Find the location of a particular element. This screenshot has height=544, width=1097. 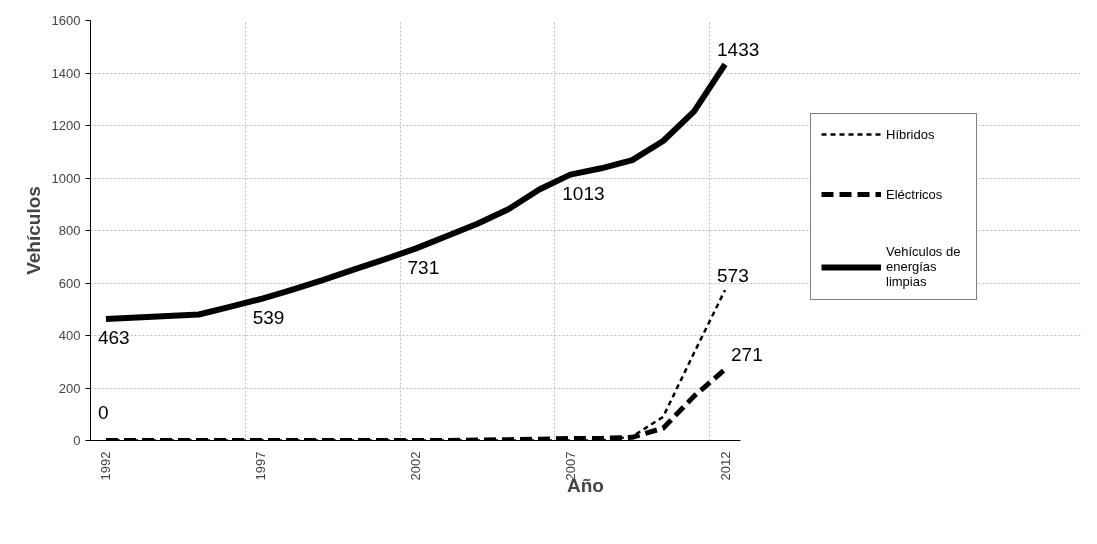

y-tick-label: 200 is located at coordinates (69, 388).